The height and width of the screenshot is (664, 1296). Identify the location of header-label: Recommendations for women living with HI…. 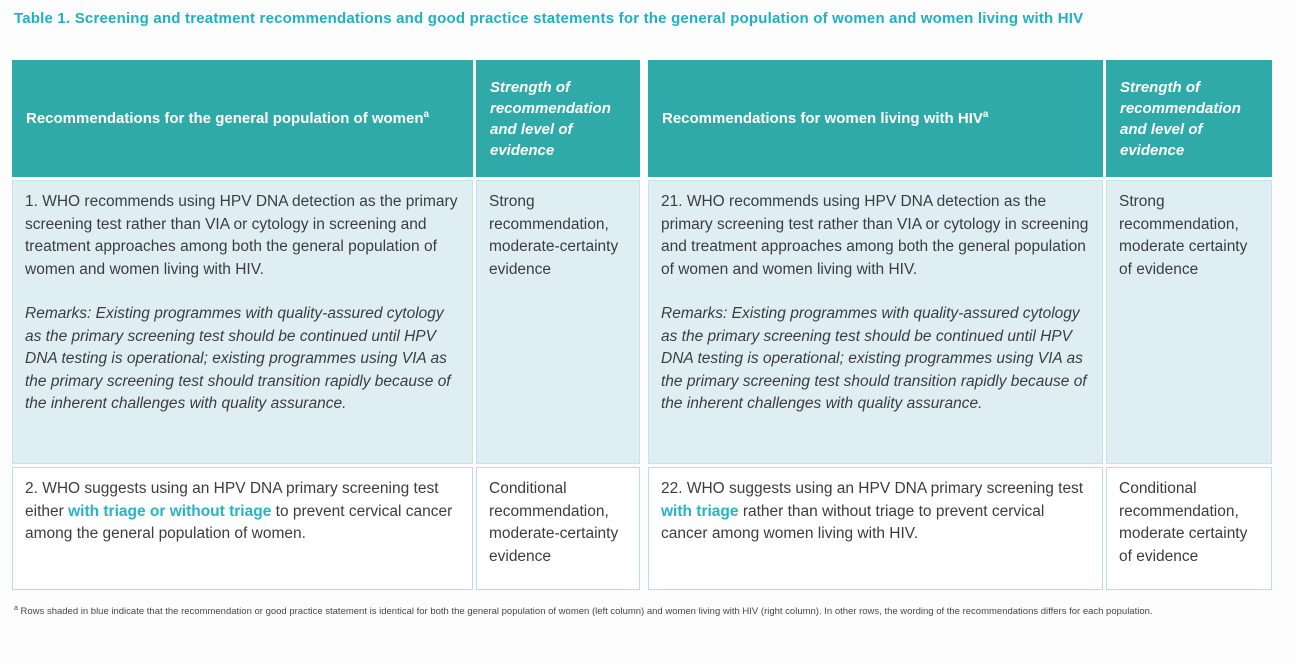
(825, 118).